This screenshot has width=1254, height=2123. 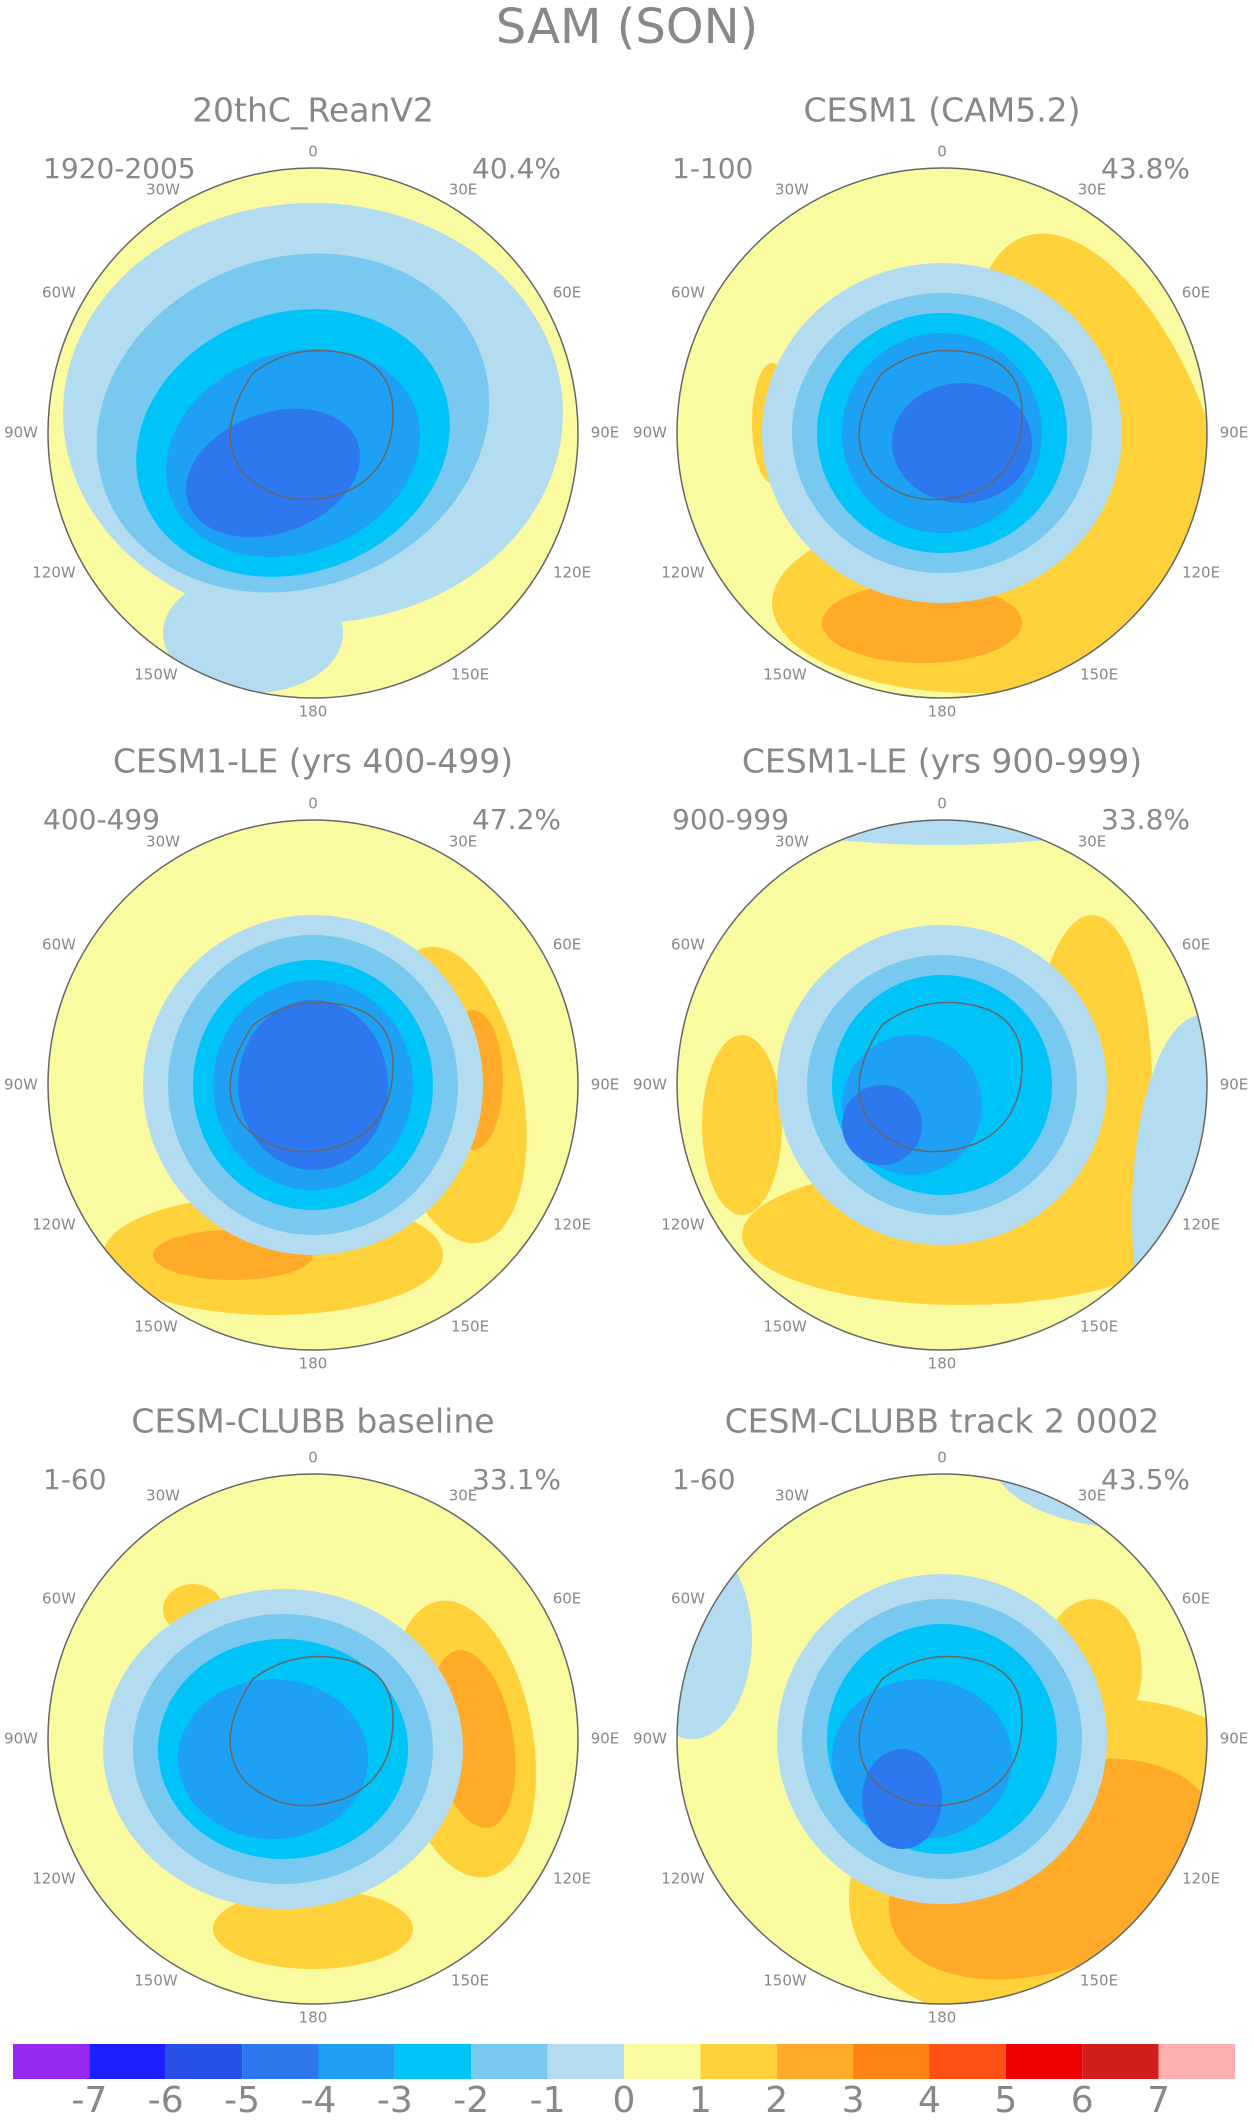 I want to click on longitude-label: 120W, so click(x=683, y=573).